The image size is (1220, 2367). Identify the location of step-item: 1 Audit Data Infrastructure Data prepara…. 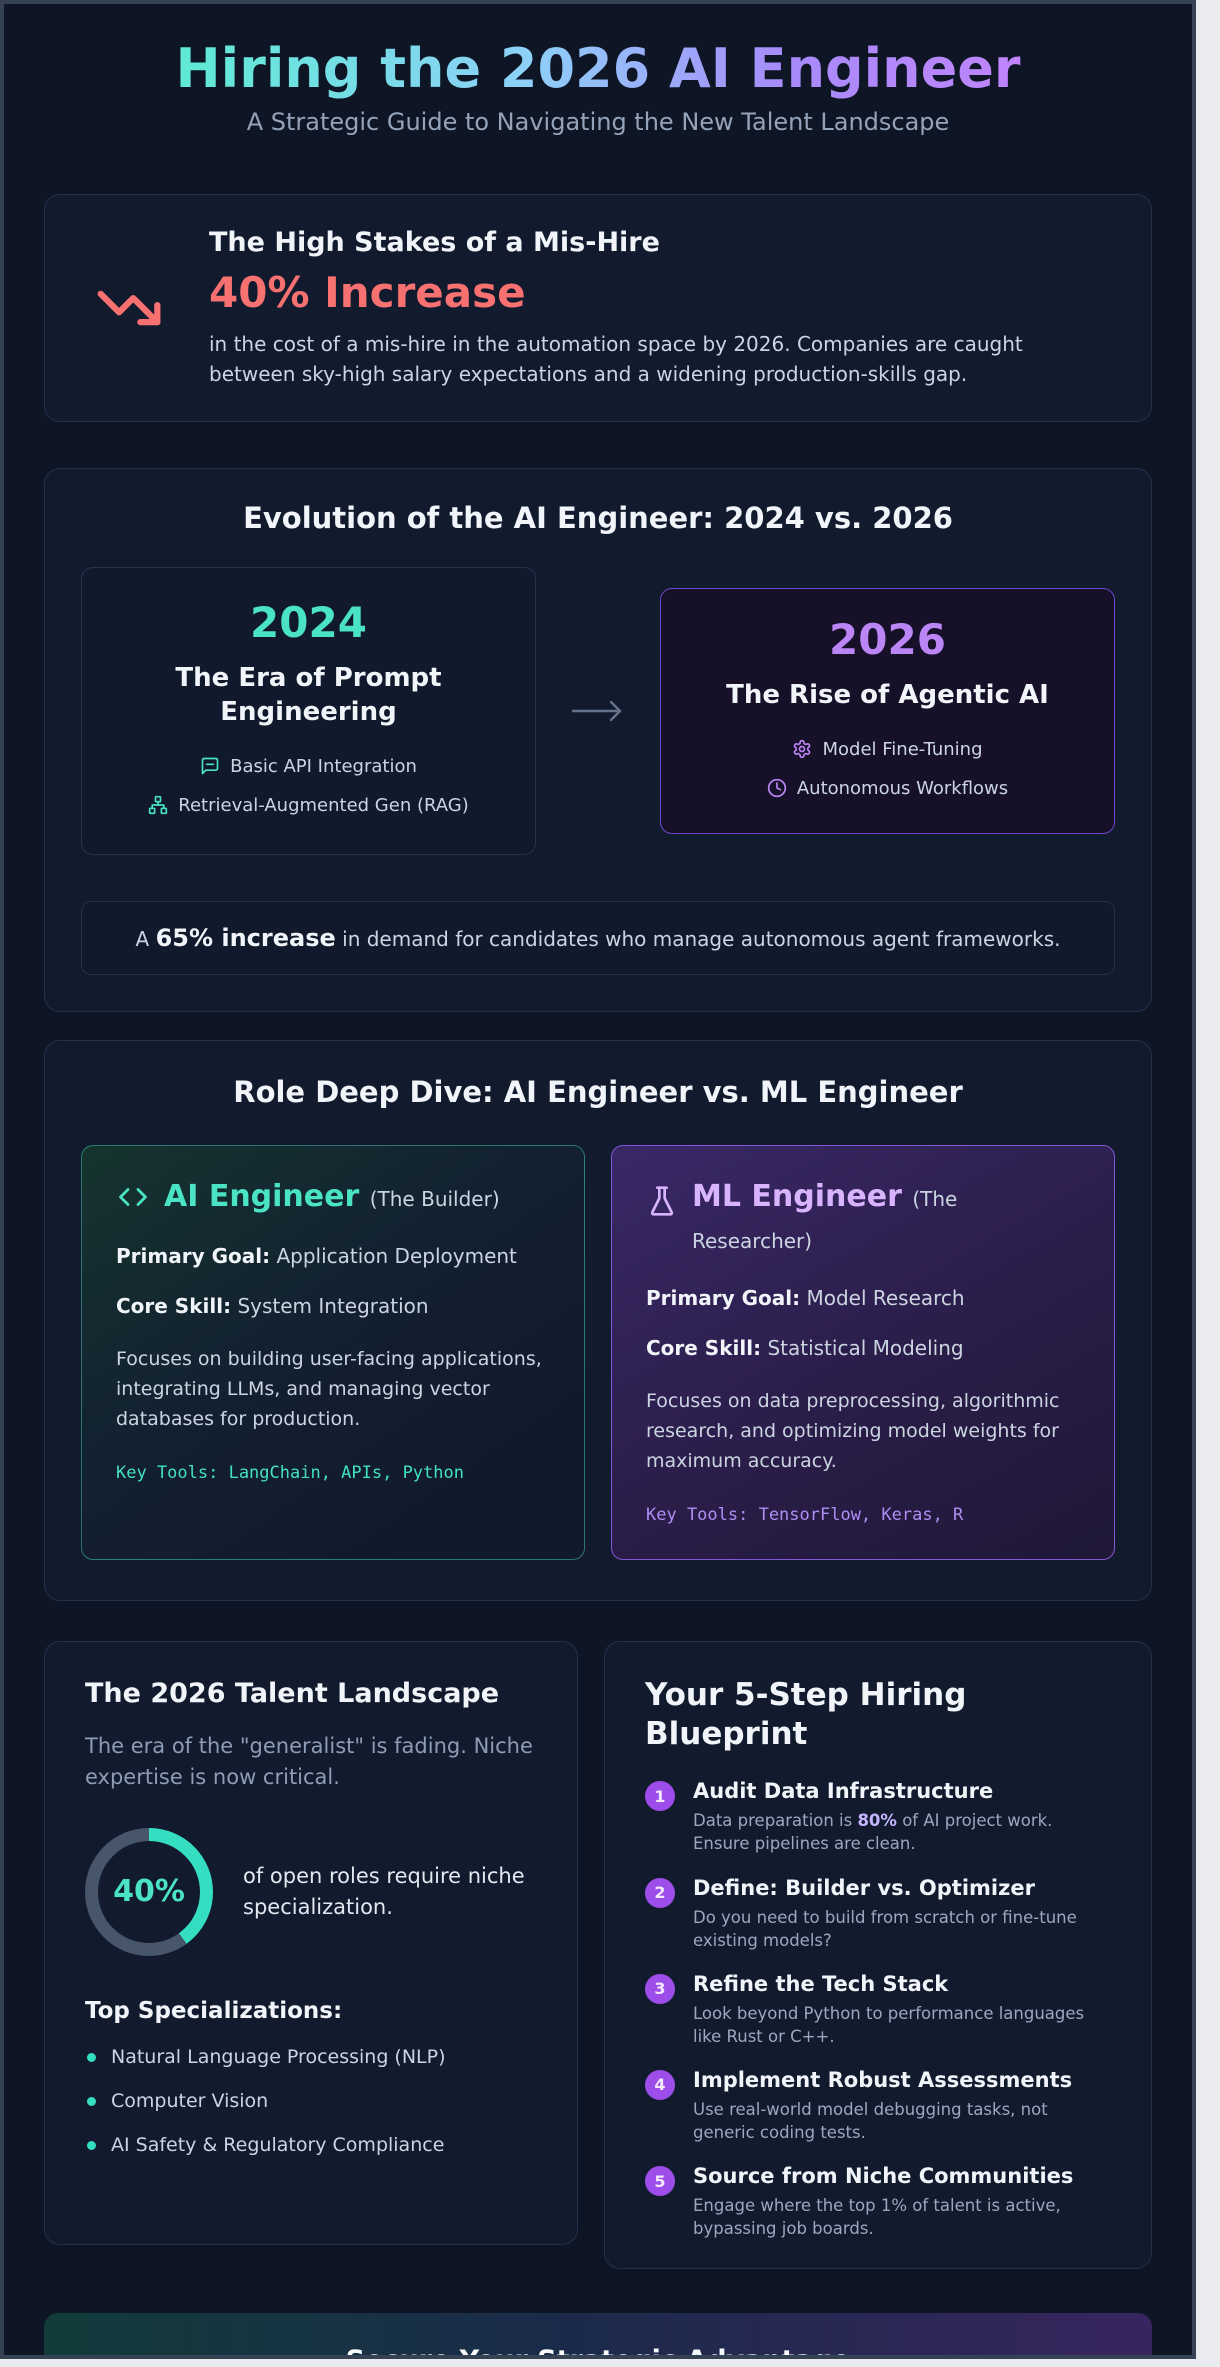
(878, 1817).